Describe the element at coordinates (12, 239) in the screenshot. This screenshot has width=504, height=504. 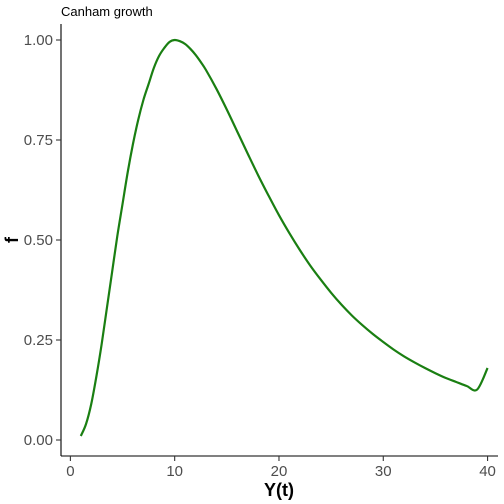
I see `y-axis-title: f` at that location.